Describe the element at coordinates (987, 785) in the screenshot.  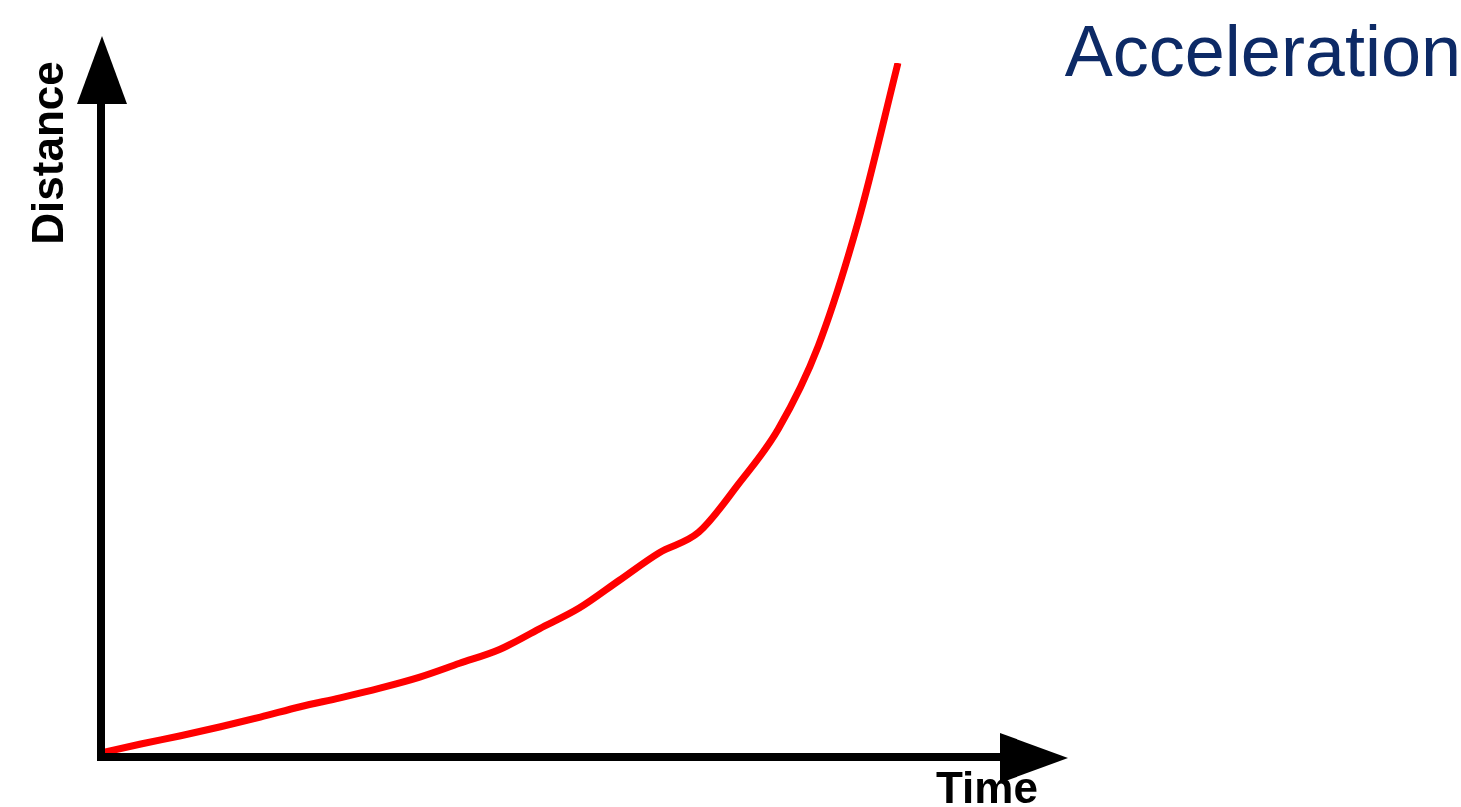
I see `x-axis-title: Time` at that location.